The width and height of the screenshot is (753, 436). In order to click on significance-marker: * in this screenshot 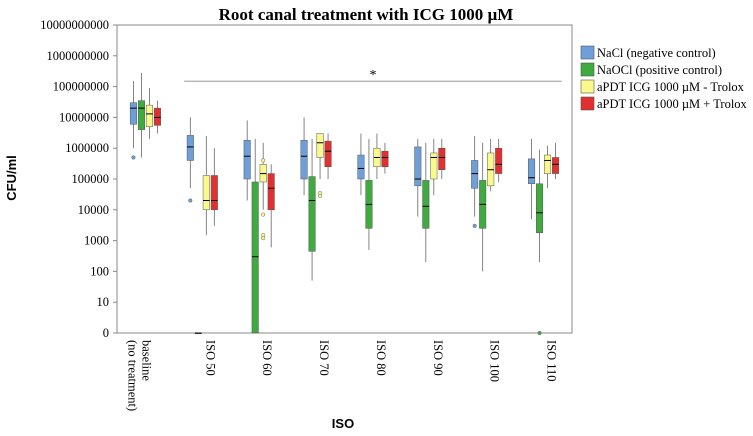, I will do `click(372, 75)`.